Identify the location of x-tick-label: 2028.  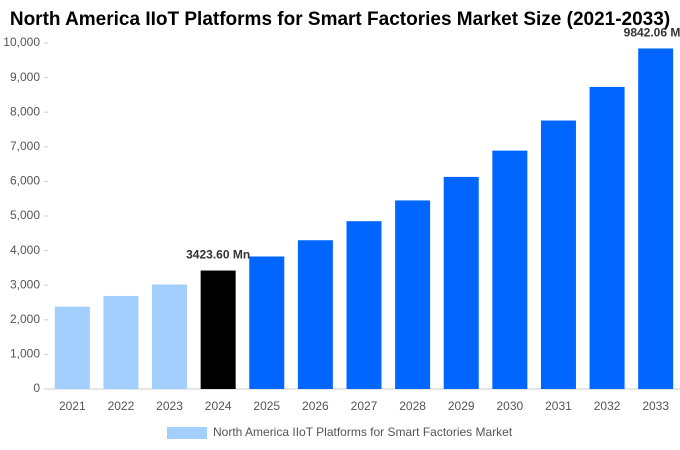
(412, 406).